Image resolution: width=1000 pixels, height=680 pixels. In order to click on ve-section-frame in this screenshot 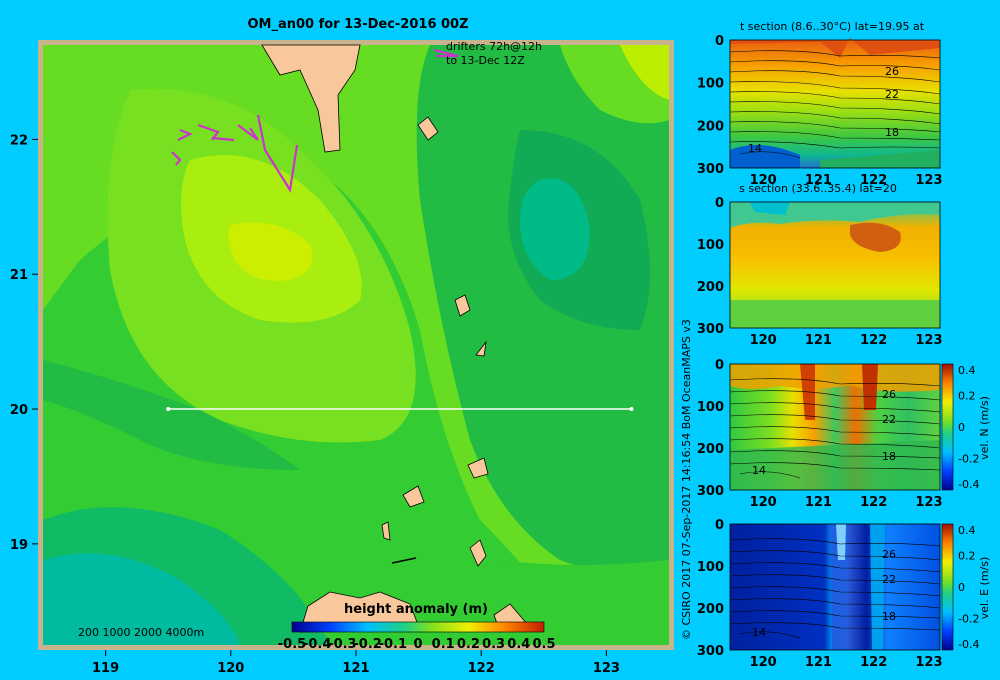, I will do `click(835, 587)`.